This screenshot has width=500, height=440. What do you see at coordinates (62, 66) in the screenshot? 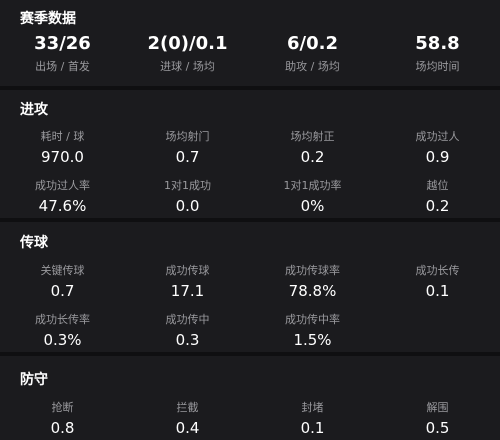
I see `stat-label: 出场 / 首发` at bounding box center [62, 66].